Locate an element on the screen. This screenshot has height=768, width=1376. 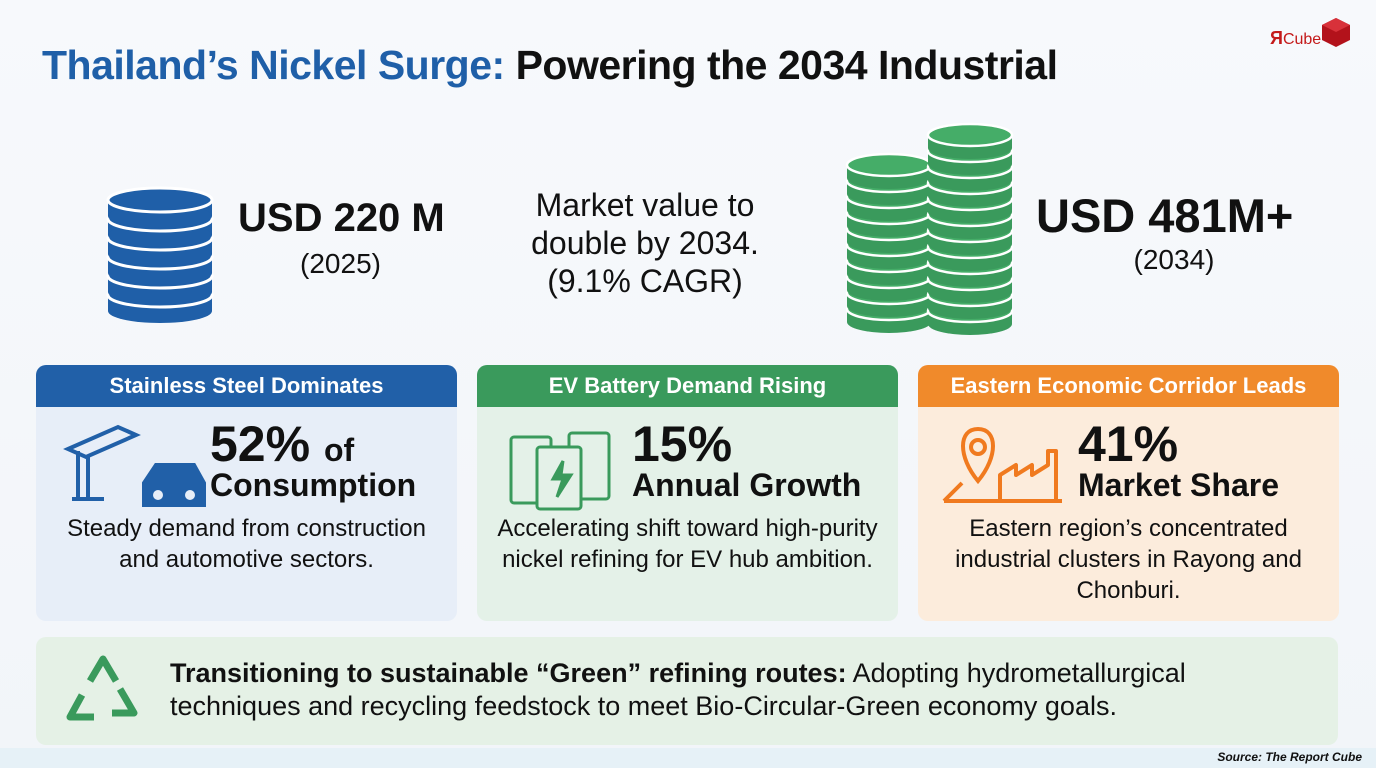
card-figure: 41% is located at coordinates (1128, 444).